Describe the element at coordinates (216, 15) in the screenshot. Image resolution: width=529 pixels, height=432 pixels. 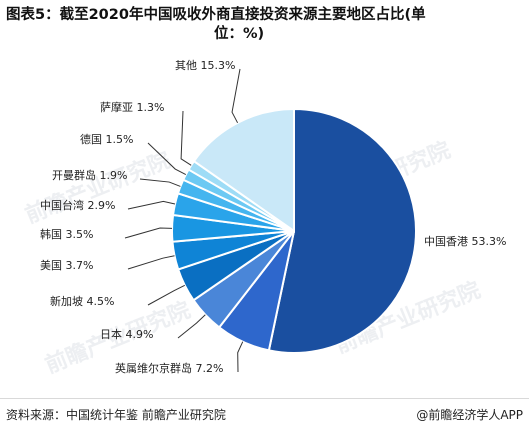
I see `chart-title-line-1: 图表5：截至2020年中国吸收外商直接投资来源主要地区占比(单` at that location.